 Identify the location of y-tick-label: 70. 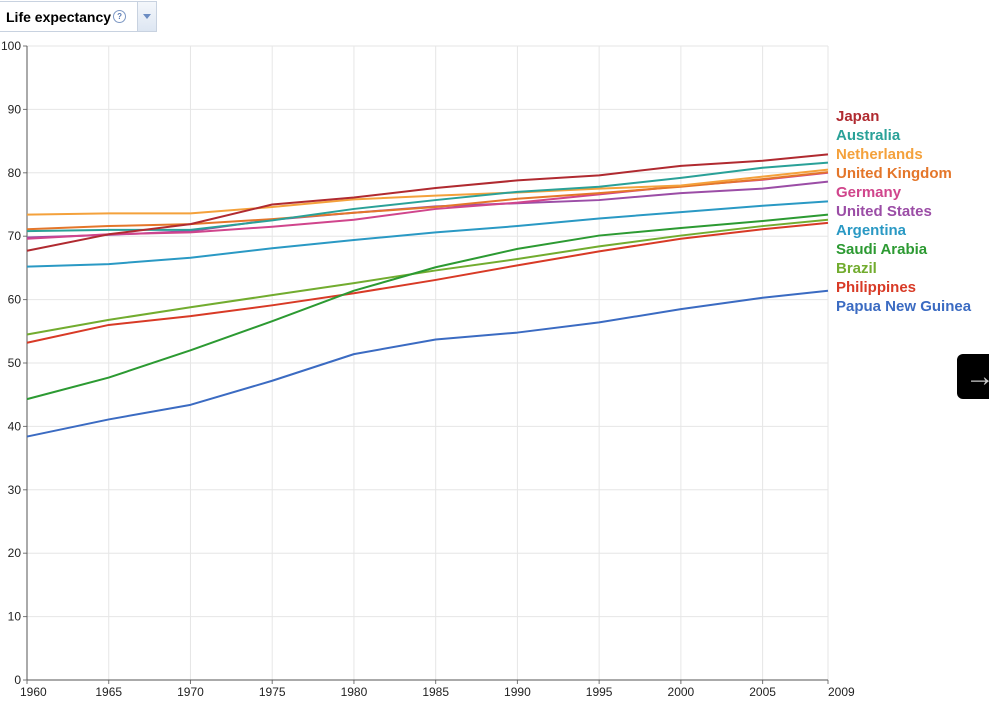
(15, 236).